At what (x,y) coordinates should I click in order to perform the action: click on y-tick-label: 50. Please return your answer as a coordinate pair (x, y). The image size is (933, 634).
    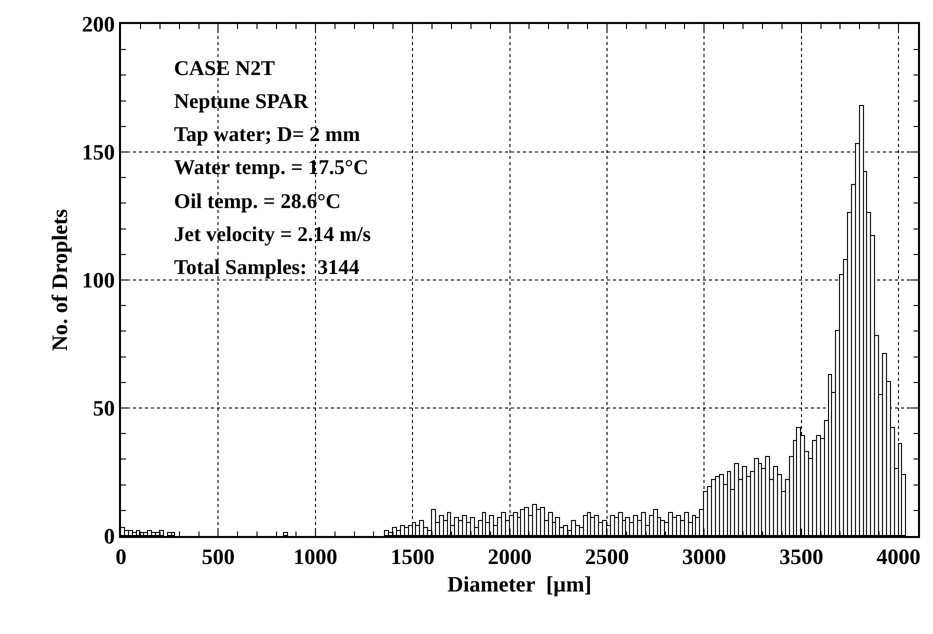
    Looking at the image, I should click on (103, 408).